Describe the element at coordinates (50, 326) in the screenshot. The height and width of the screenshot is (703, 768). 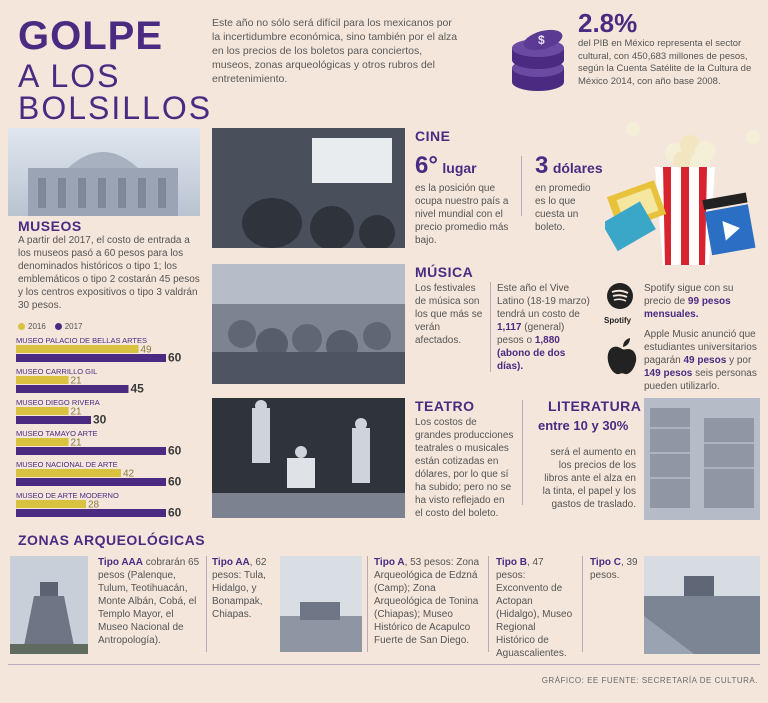
I see `chart-legend: 2016 2017` at that location.